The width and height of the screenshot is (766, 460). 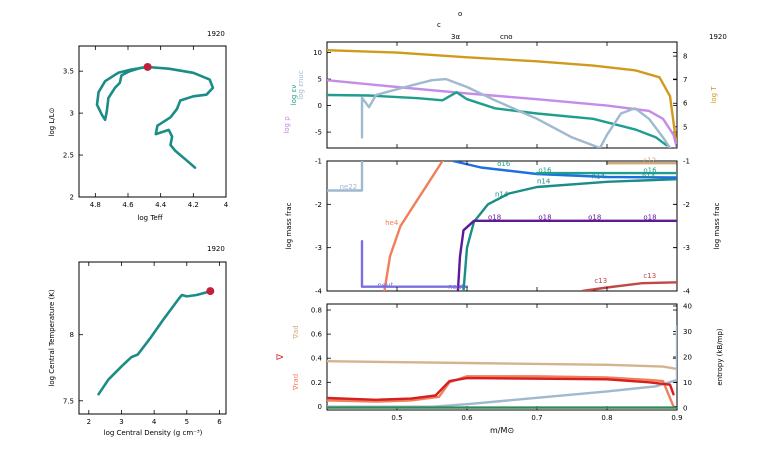 What do you see at coordinates (687, 358) in the screenshot?
I see `bot-y2tick-label: 20` at bounding box center [687, 358].